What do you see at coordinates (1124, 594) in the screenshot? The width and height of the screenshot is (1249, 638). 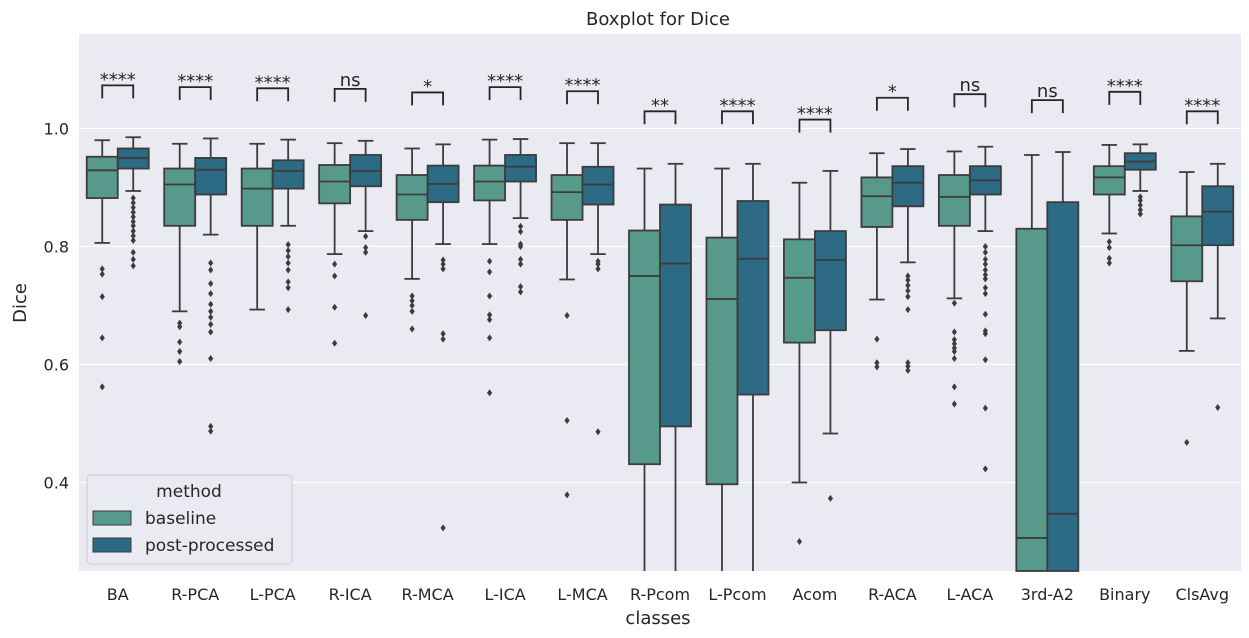 I see `x-tick-label: Binary` at bounding box center [1124, 594].